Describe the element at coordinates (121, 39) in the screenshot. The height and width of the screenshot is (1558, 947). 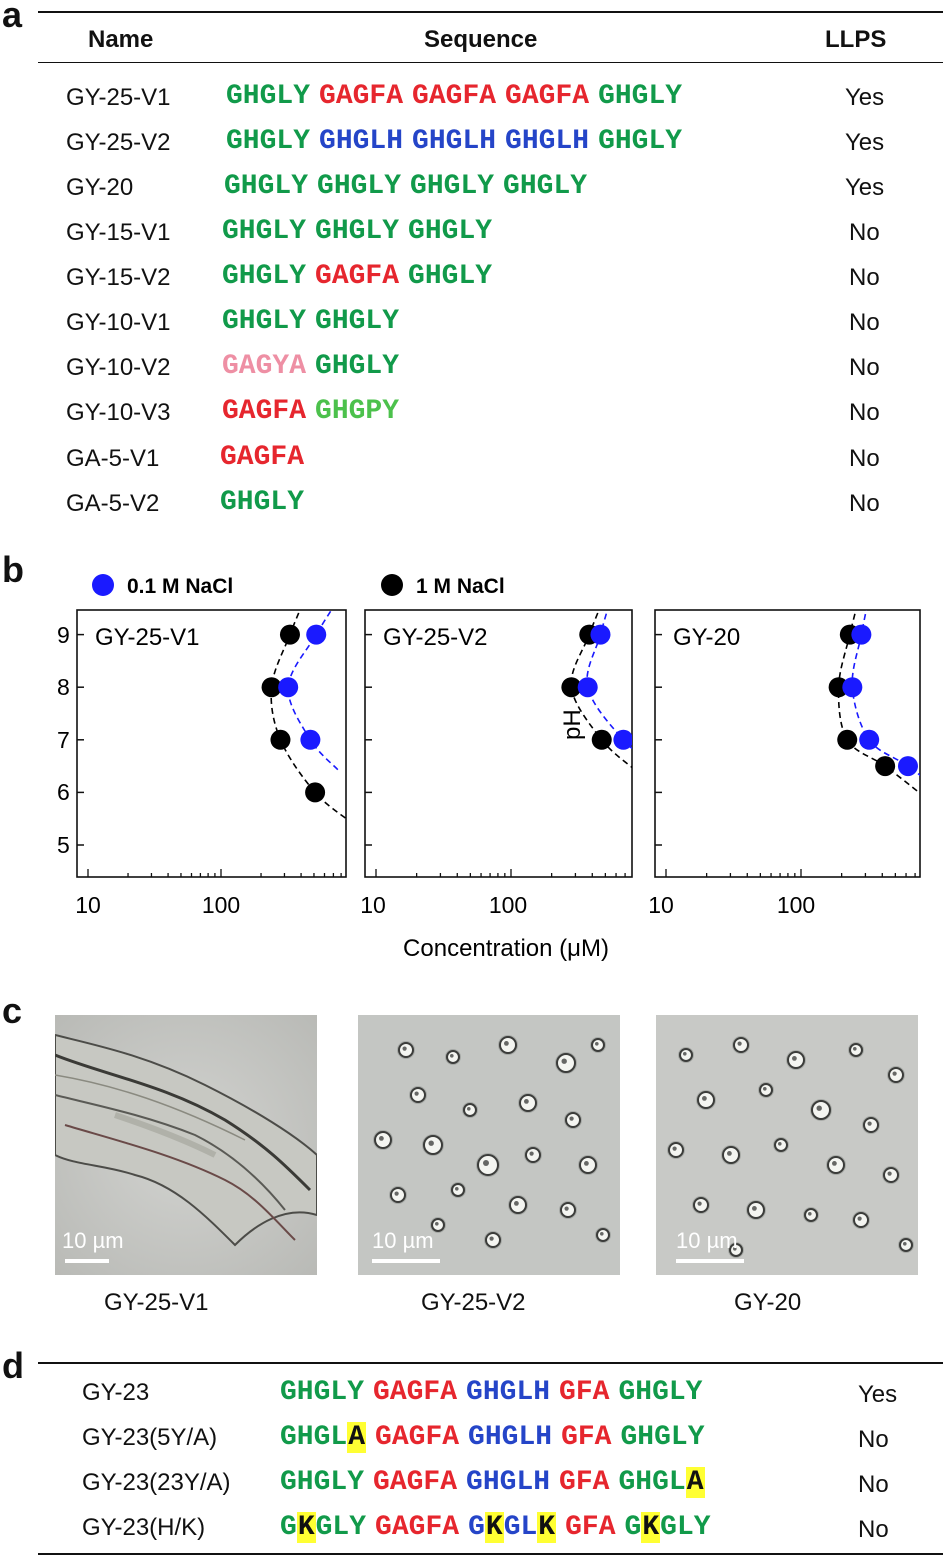
I see `column-header-name: Name` at that location.